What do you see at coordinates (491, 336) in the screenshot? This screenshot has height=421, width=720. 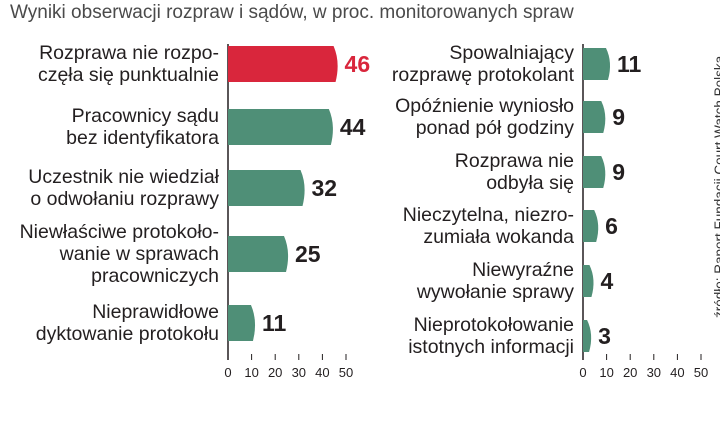 I see `category-label: Nieprotokołowanie istotnych informacji` at bounding box center [491, 336].